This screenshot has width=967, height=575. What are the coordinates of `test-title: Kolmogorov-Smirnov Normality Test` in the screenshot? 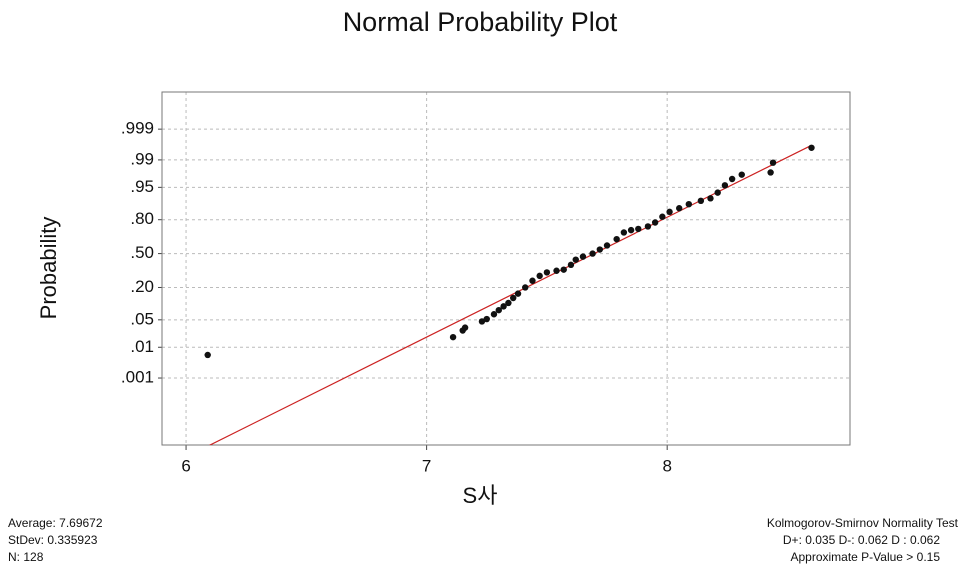 It's located at (863, 523).